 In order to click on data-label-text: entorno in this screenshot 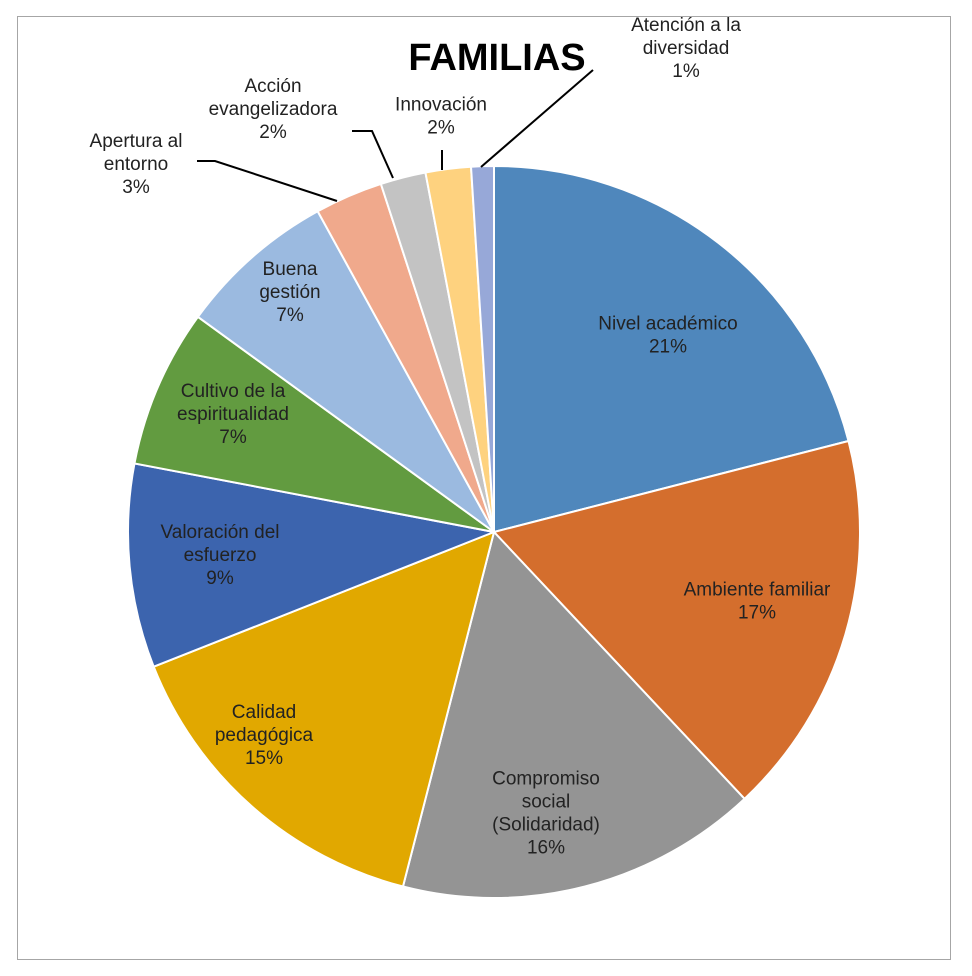, I will do `click(136, 164)`.